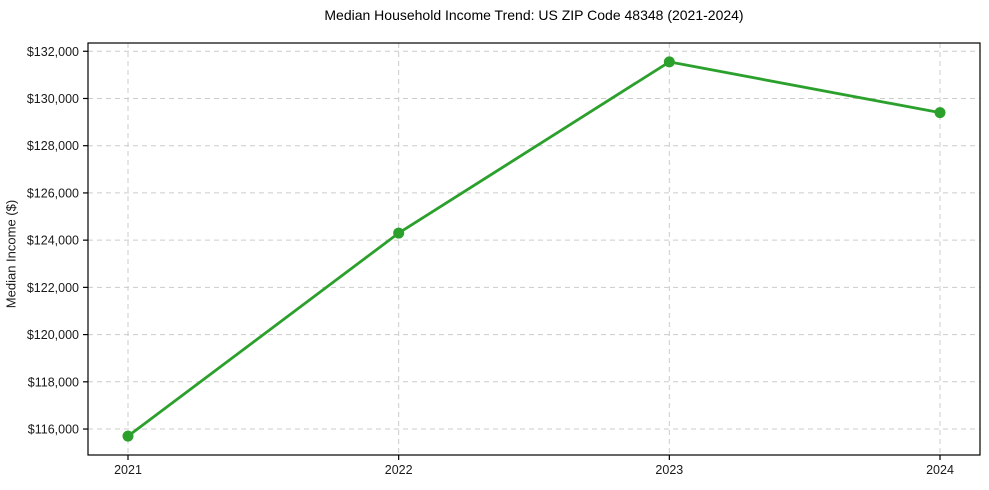 This screenshot has width=989, height=490. I want to click on y-tick-label: $116,000, so click(53, 430).